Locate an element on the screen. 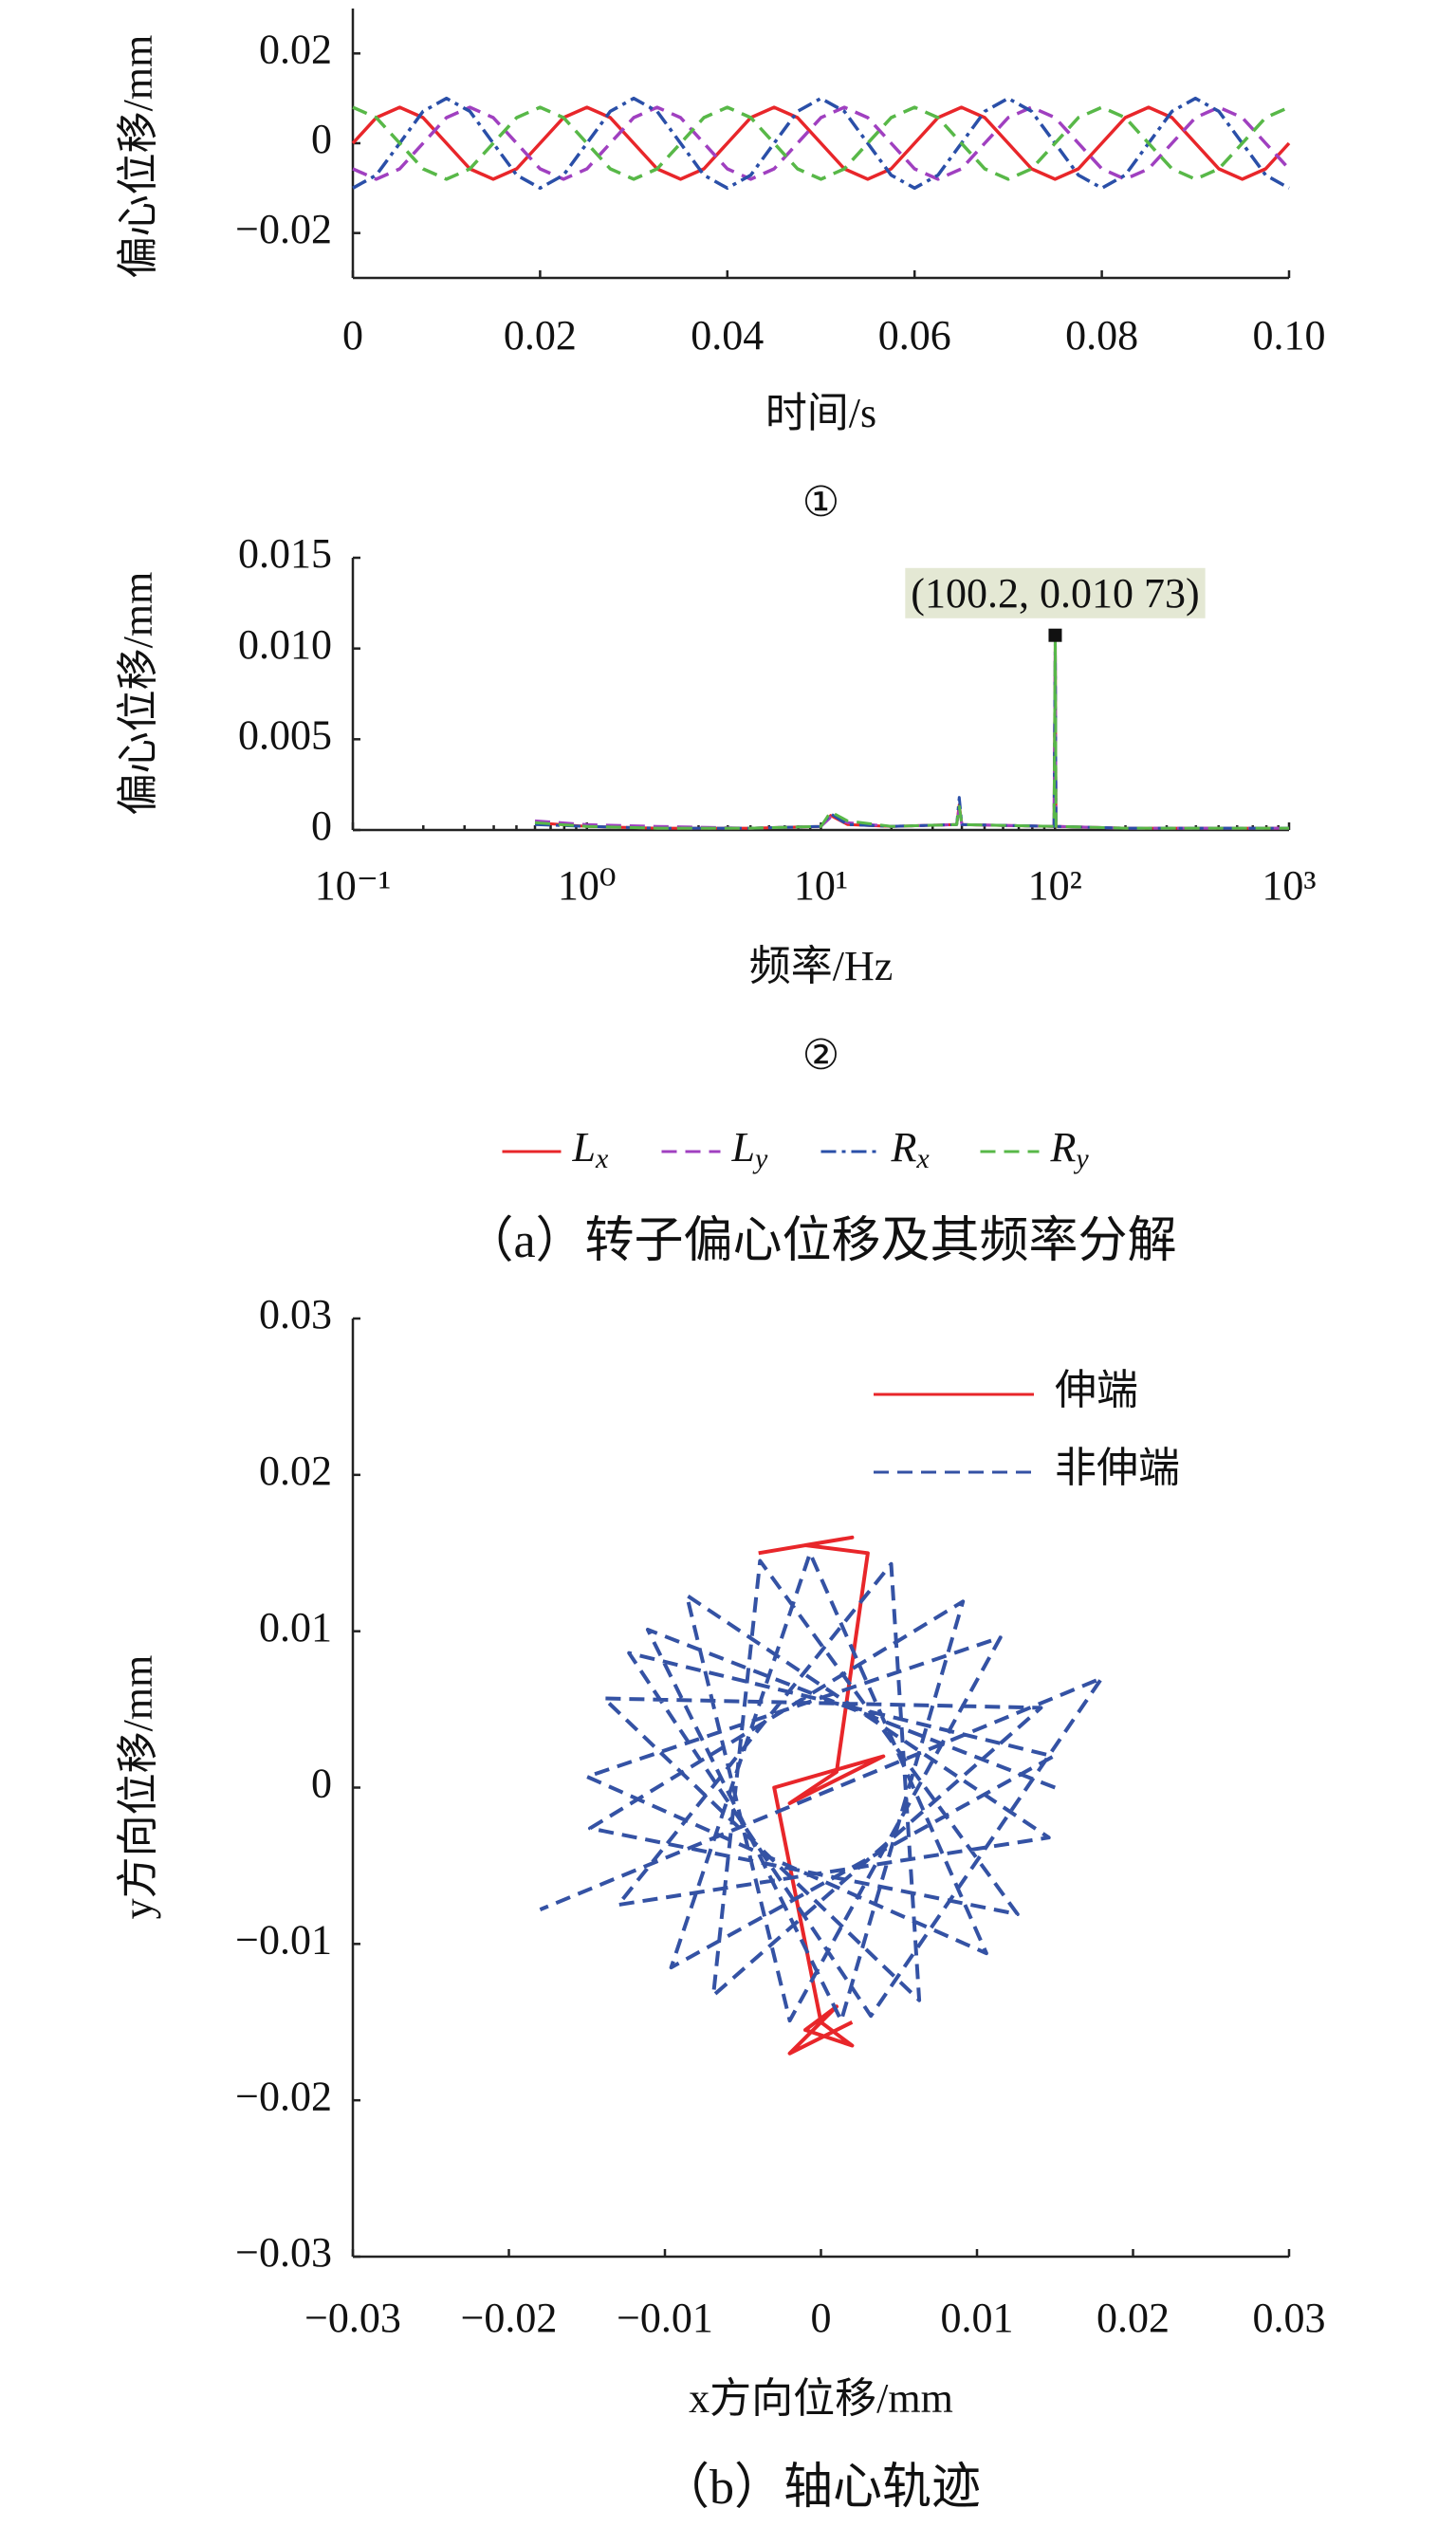 This screenshot has height=2527, width=1456. y-tick-label: 0.010 is located at coordinates (285, 644).